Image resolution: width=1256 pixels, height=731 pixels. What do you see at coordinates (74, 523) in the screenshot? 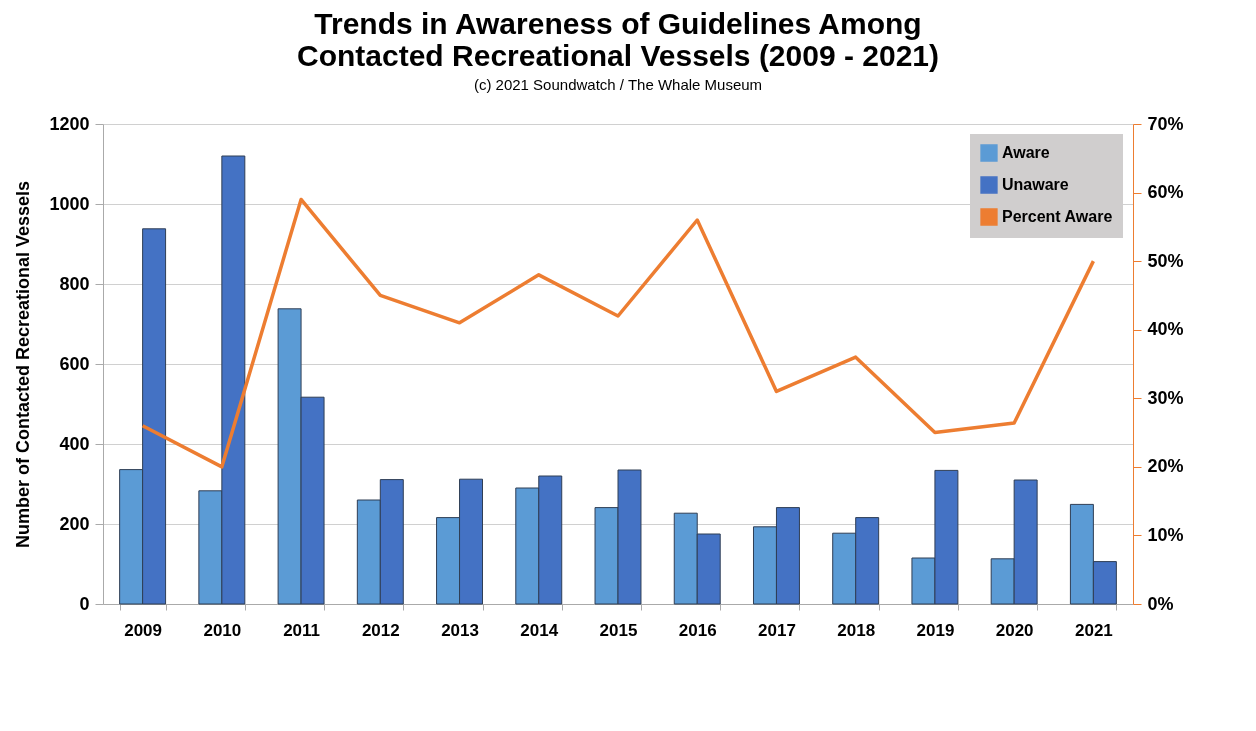
I see `y-tick-label: 200` at bounding box center [74, 523].